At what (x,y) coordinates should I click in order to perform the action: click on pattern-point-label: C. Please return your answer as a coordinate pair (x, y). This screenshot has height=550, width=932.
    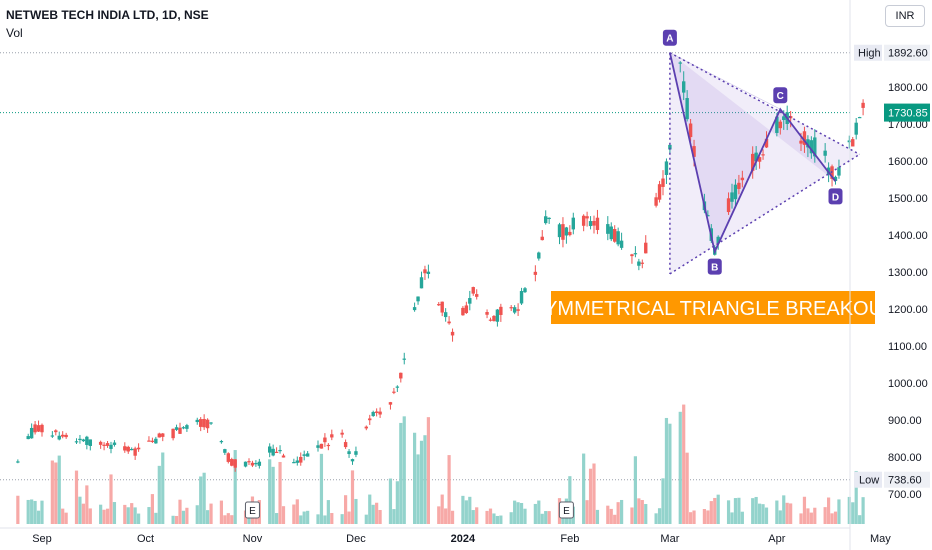
    Looking at the image, I should click on (780, 96).